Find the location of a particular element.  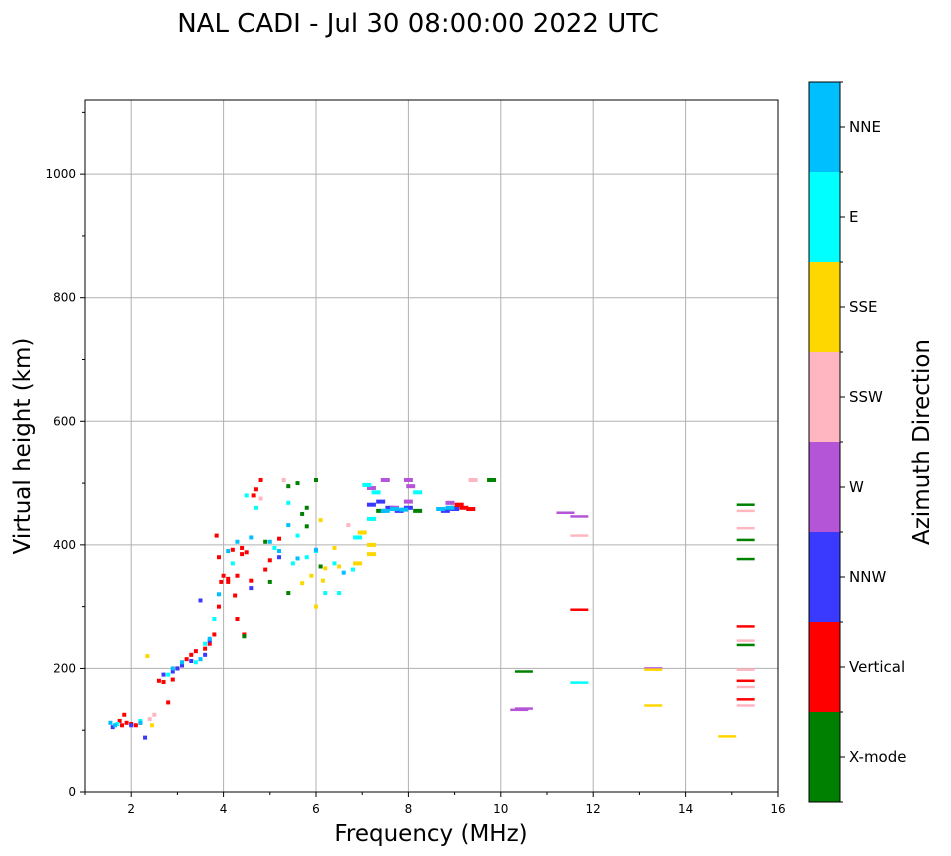

colorbar-label: Azimuth Direction is located at coordinates (922, 442).